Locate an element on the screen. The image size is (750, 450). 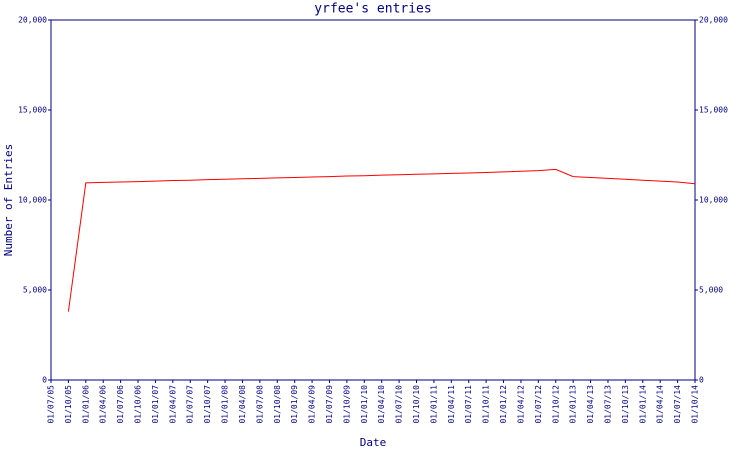
x-tick-label: 01/07/06 is located at coordinates (120, 404).